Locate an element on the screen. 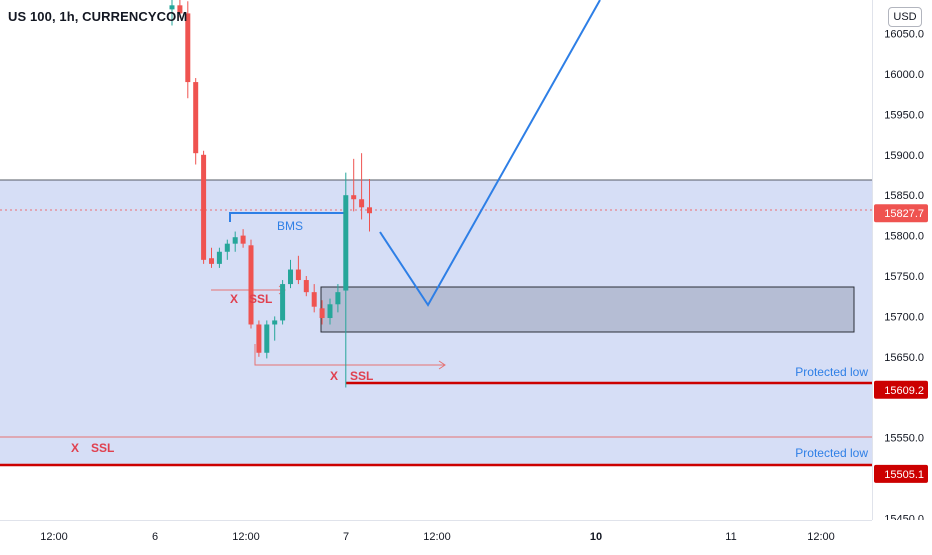 The height and width of the screenshot is (555, 932). currency-selector: USD is located at coordinates (905, 17).